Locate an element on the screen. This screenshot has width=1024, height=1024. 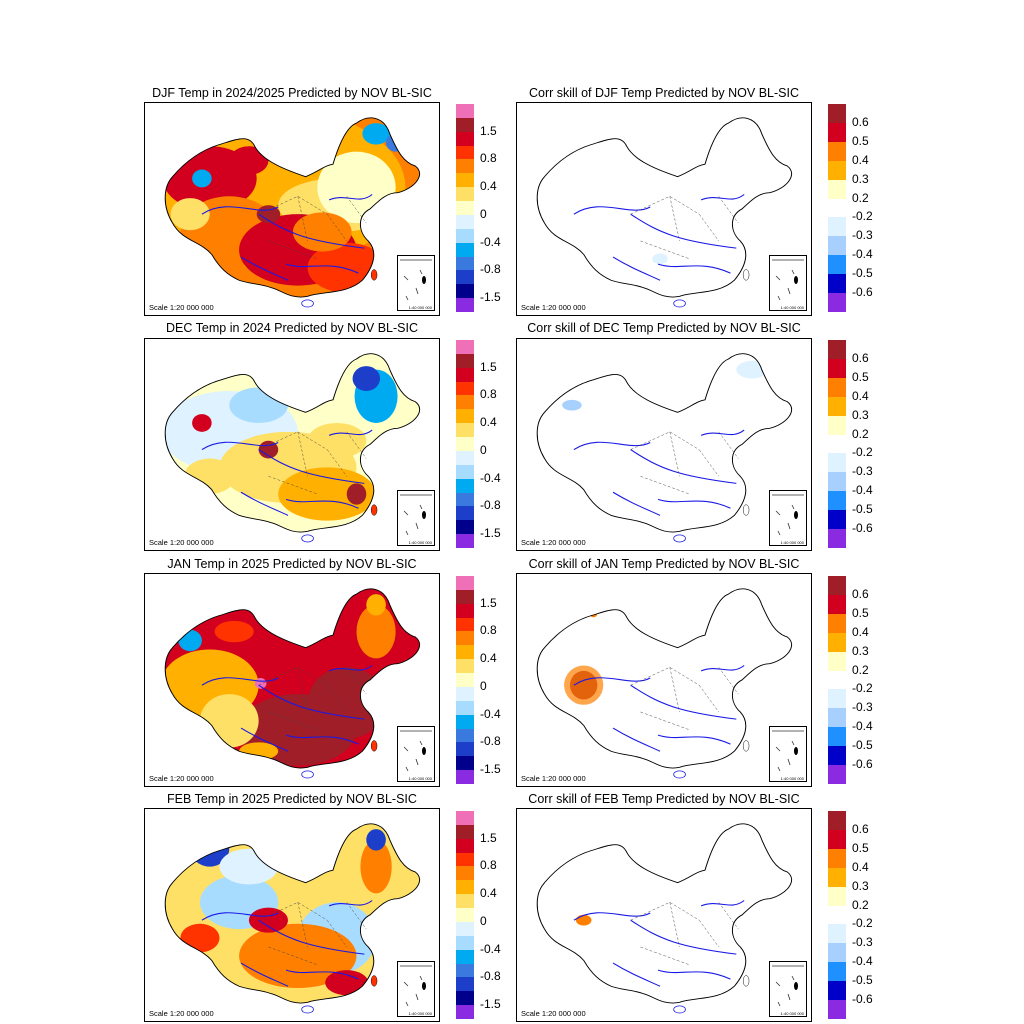
colorbar-tick-label: 0.8 is located at coordinates (488, 865).